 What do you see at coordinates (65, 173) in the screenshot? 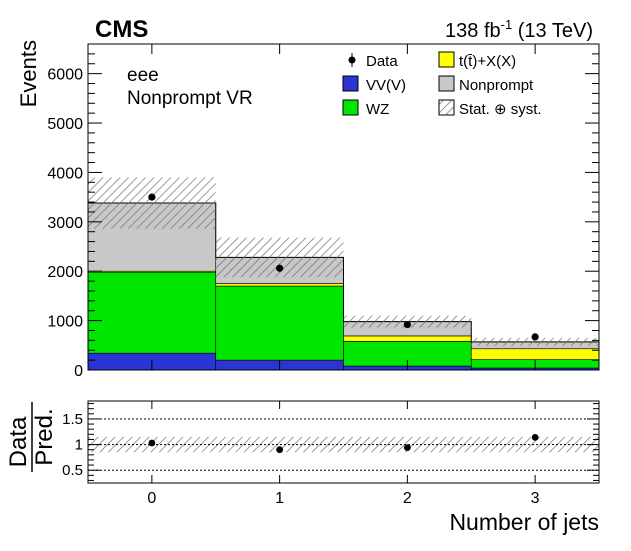
I see `y-tick-label: 4000` at bounding box center [65, 173].